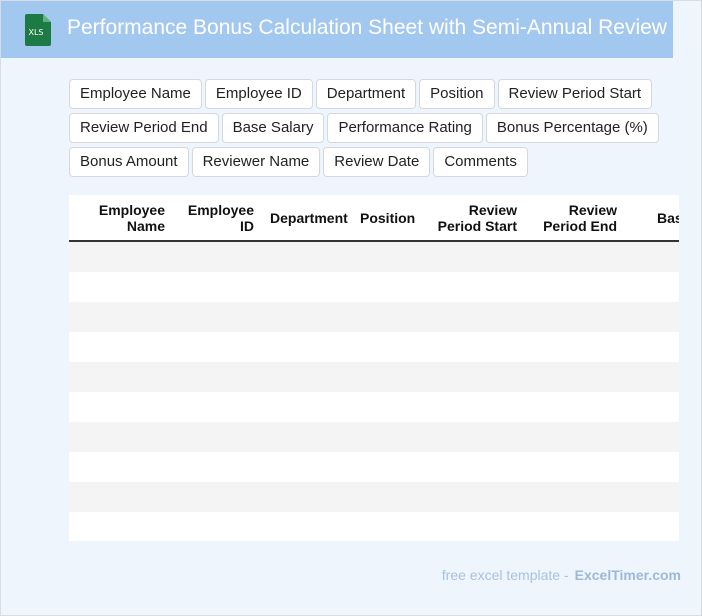  What do you see at coordinates (135, 94) in the screenshot?
I see `field-chip: Employee Name` at bounding box center [135, 94].